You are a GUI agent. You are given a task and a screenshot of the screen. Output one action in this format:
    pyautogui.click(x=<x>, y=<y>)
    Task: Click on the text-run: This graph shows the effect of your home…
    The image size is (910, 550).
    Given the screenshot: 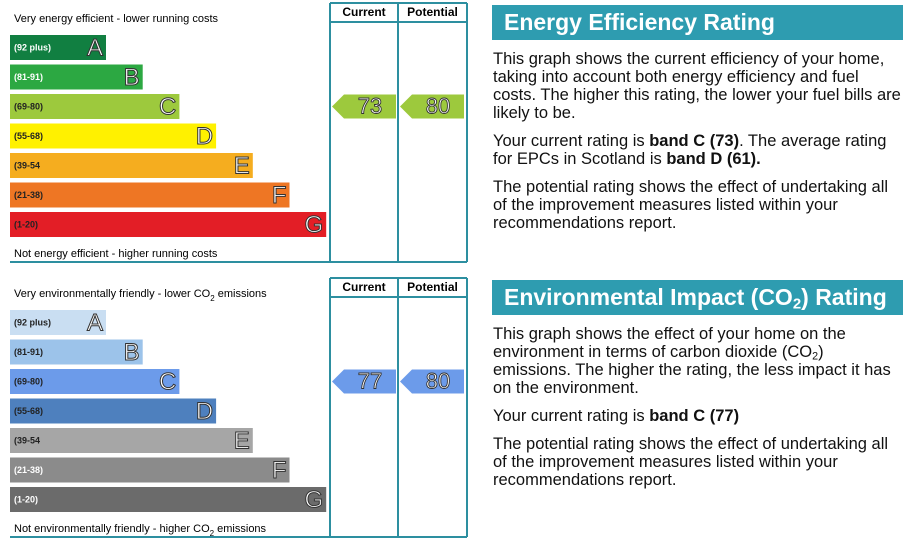 What is the action you would take?
    pyautogui.click(x=669, y=343)
    